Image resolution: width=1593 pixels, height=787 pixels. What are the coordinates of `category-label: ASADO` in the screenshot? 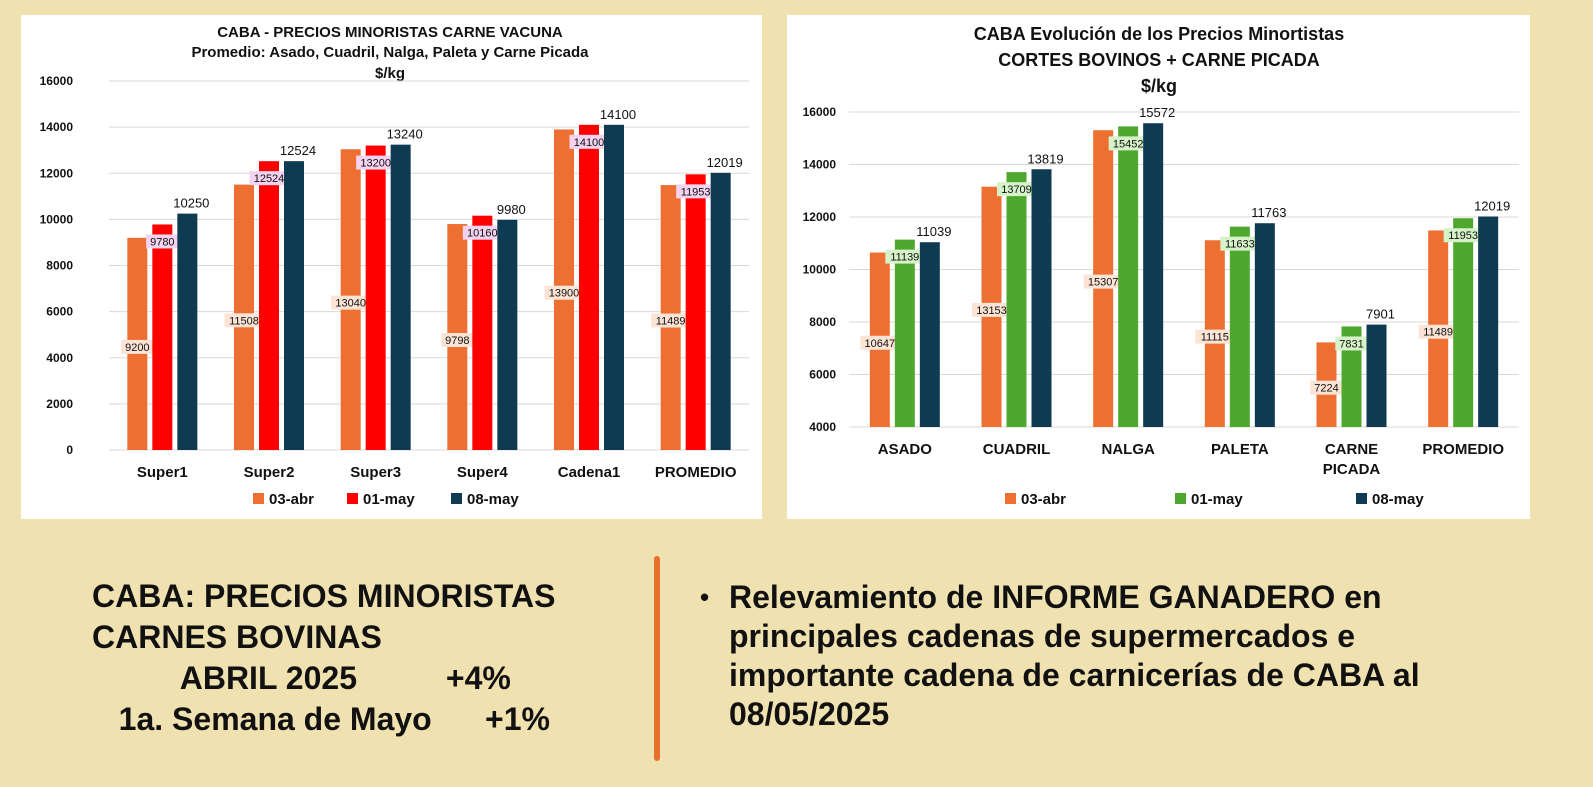 It's located at (905, 449).